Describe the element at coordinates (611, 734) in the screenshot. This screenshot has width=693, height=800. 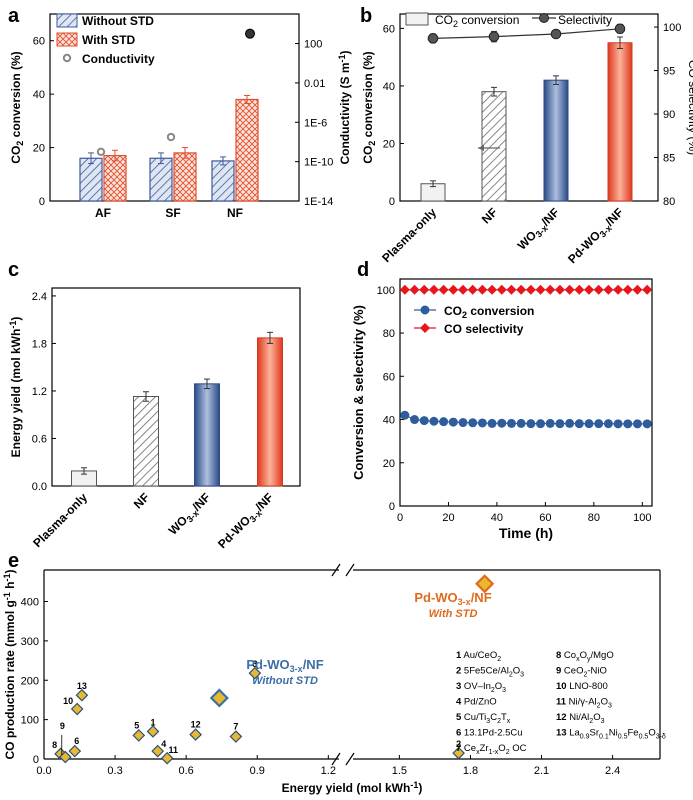
I see `legend-entry: 13 La0.9Sr0.1Ni0.5Fe0.5O3-δ` at that location.